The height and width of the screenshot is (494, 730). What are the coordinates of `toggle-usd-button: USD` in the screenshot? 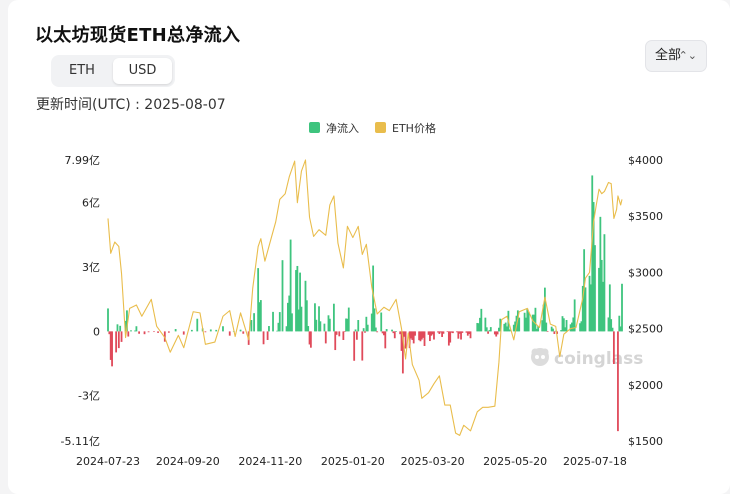 It's located at (142, 71).